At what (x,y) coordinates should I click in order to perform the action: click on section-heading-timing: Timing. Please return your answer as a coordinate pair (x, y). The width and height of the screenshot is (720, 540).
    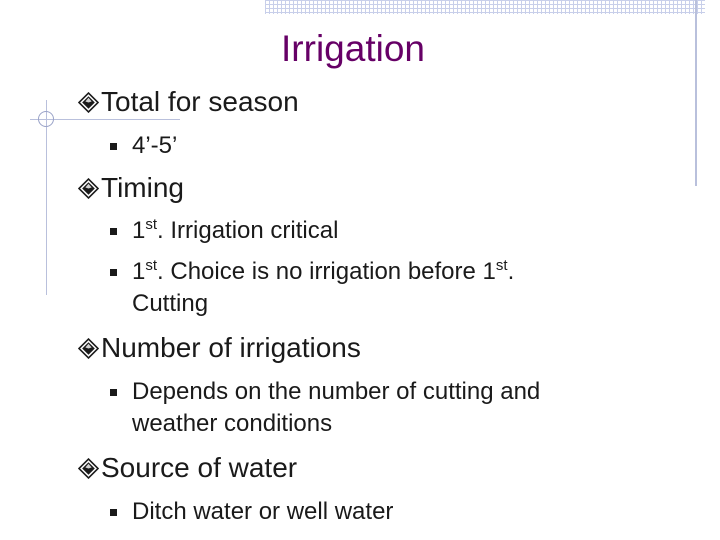
    Looking at the image, I should click on (131, 188).